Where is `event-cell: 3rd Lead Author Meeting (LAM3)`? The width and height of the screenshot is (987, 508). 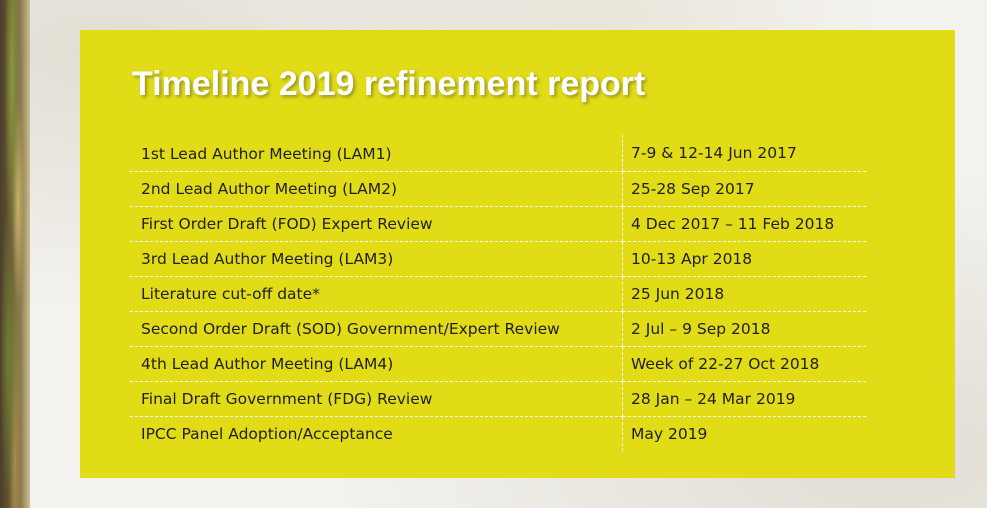
event-cell: 3rd Lead Author Meeting (LAM3) is located at coordinates (376, 259).